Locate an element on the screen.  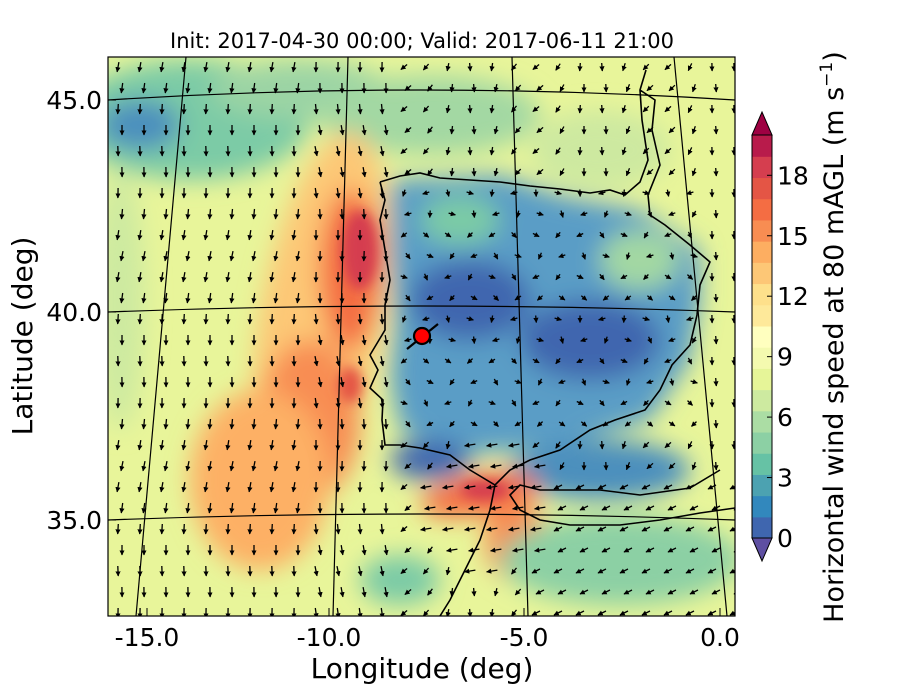
x-tick-label: -5.0 is located at coordinates (524, 637).